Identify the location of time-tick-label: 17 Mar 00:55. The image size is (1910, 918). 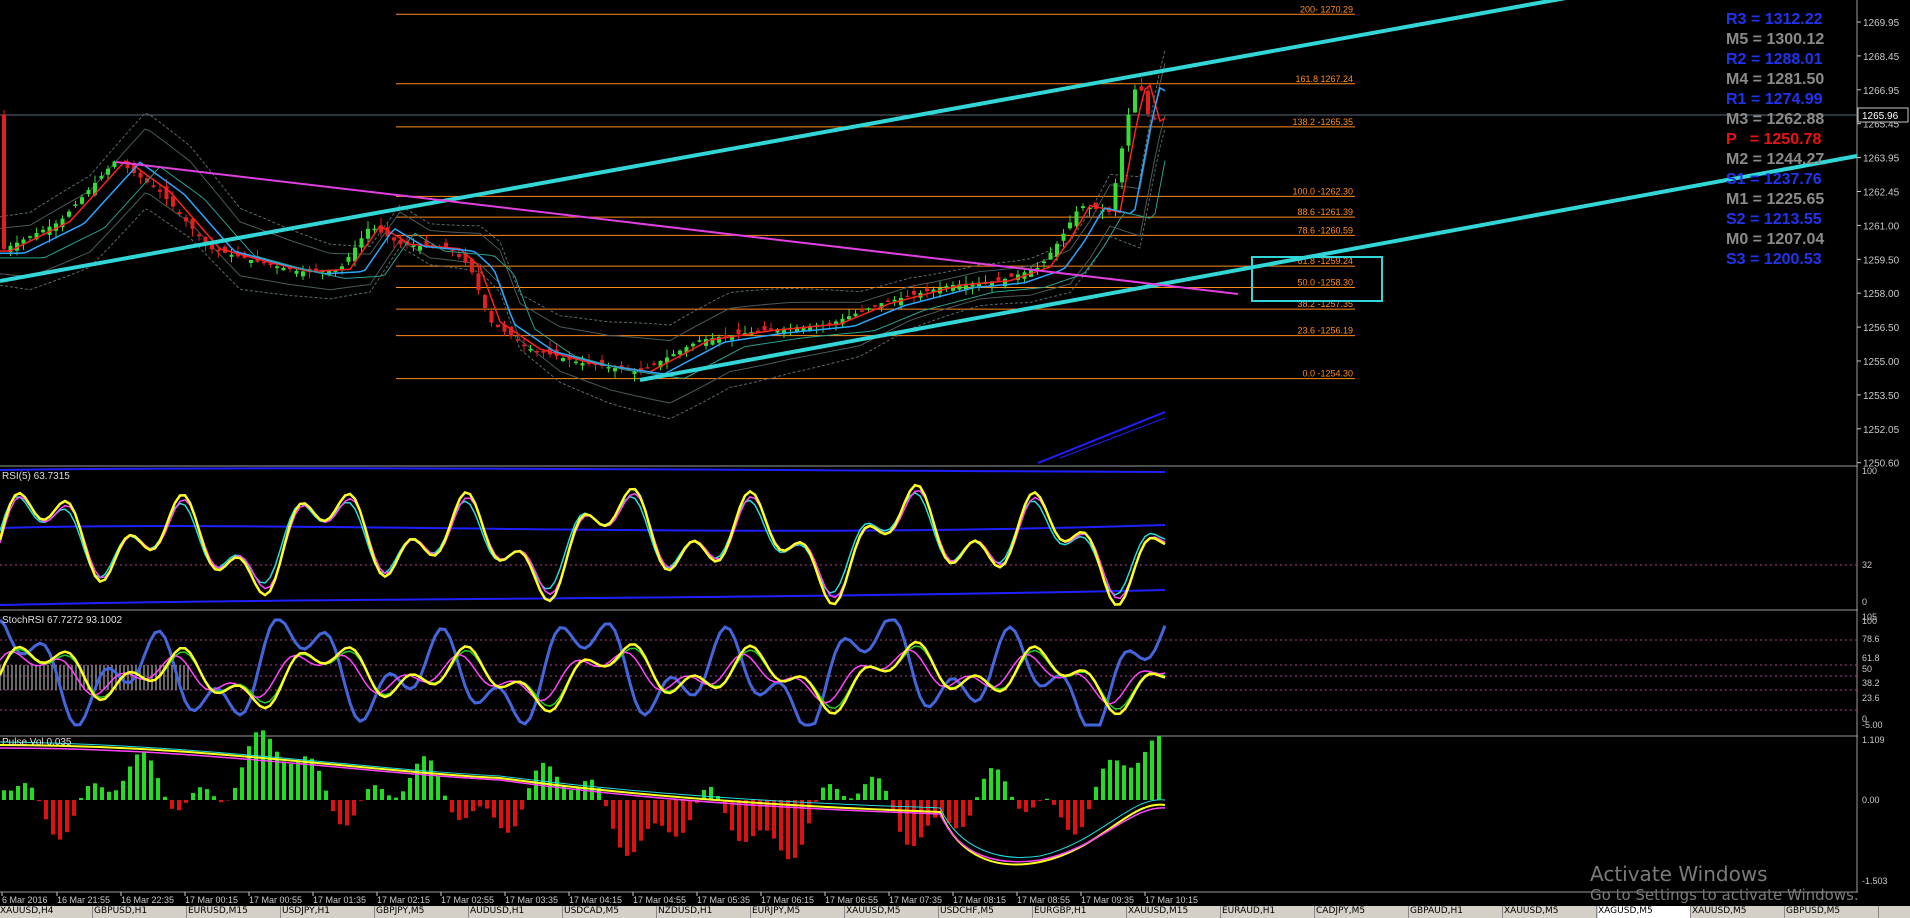
(275, 900).